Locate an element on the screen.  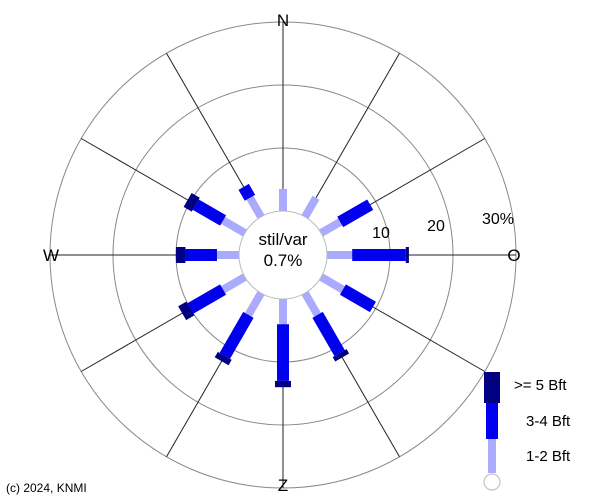
ring-label-10: 10 is located at coordinates (381, 233).